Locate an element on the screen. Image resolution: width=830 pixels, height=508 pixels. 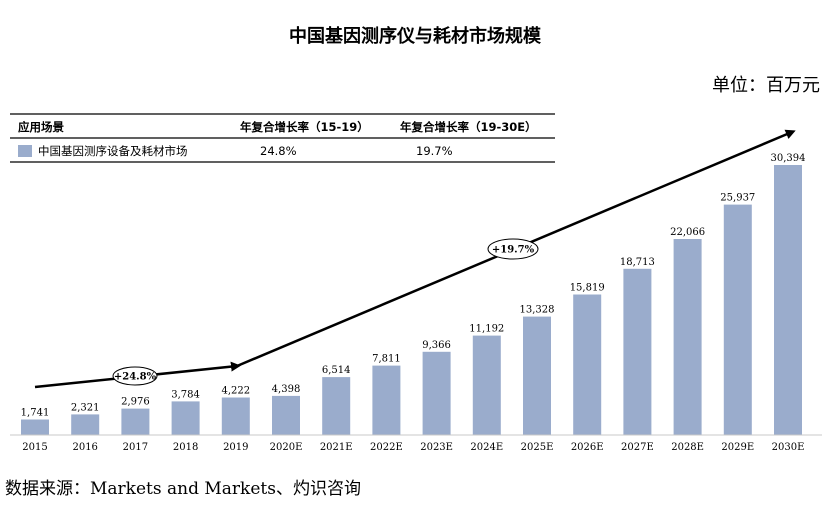
x-tick-2023E: 2023E is located at coordinates (436, 447).